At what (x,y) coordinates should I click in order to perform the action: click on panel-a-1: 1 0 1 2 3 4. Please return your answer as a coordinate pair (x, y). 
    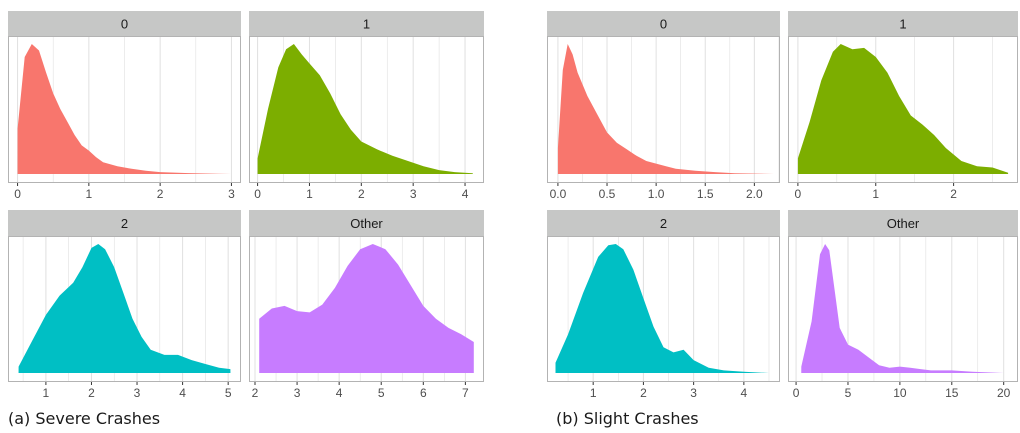
    Looking at the image, I should click on (366, 106).